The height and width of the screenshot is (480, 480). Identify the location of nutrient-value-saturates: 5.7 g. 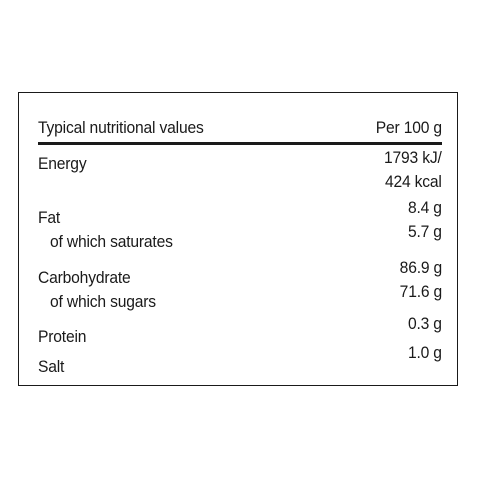
(425, 231).